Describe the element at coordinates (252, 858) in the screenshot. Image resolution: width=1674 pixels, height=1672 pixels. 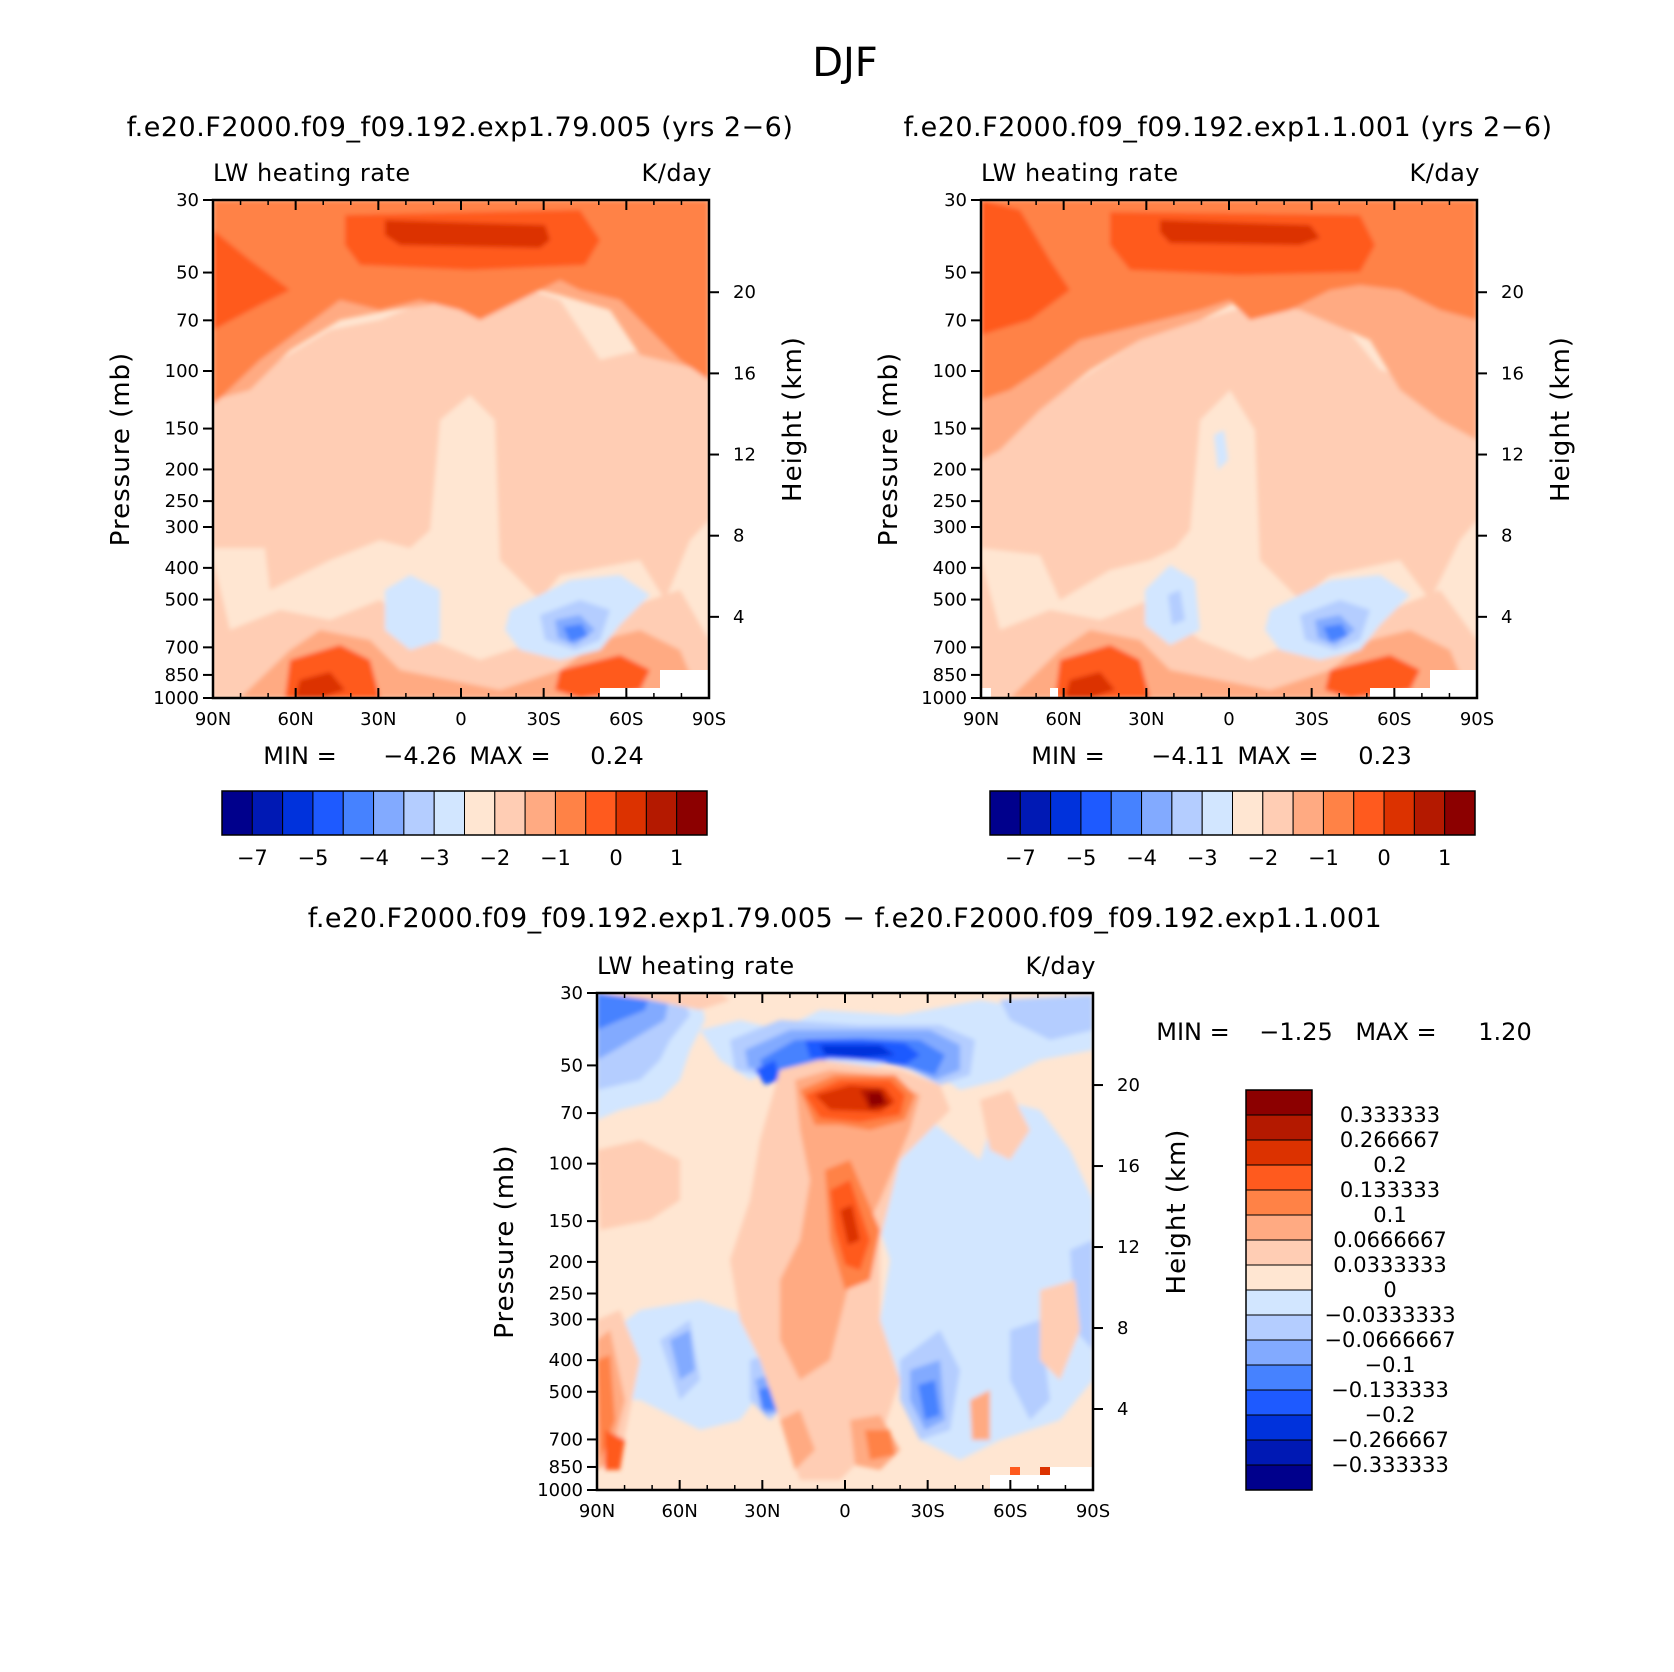
I see `colorbar-label: −7` at that location.